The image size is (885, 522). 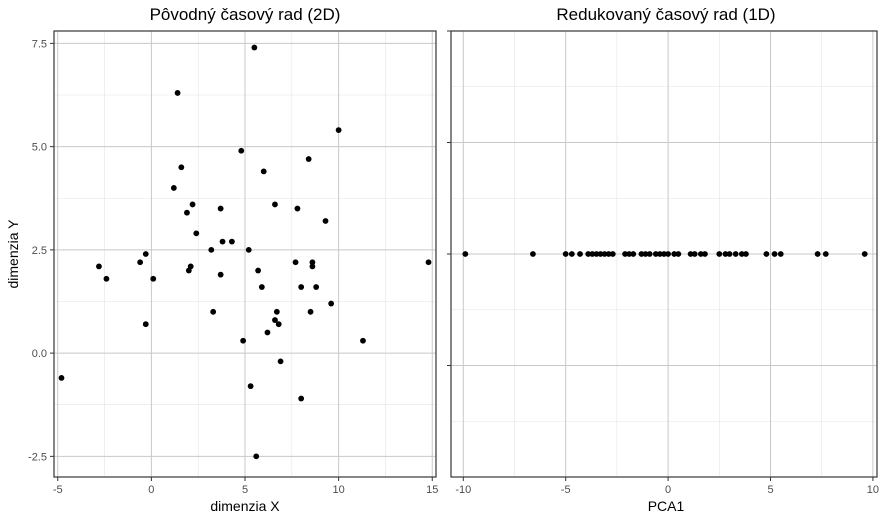 I want to click on right-points, so click(x=665, y=254).